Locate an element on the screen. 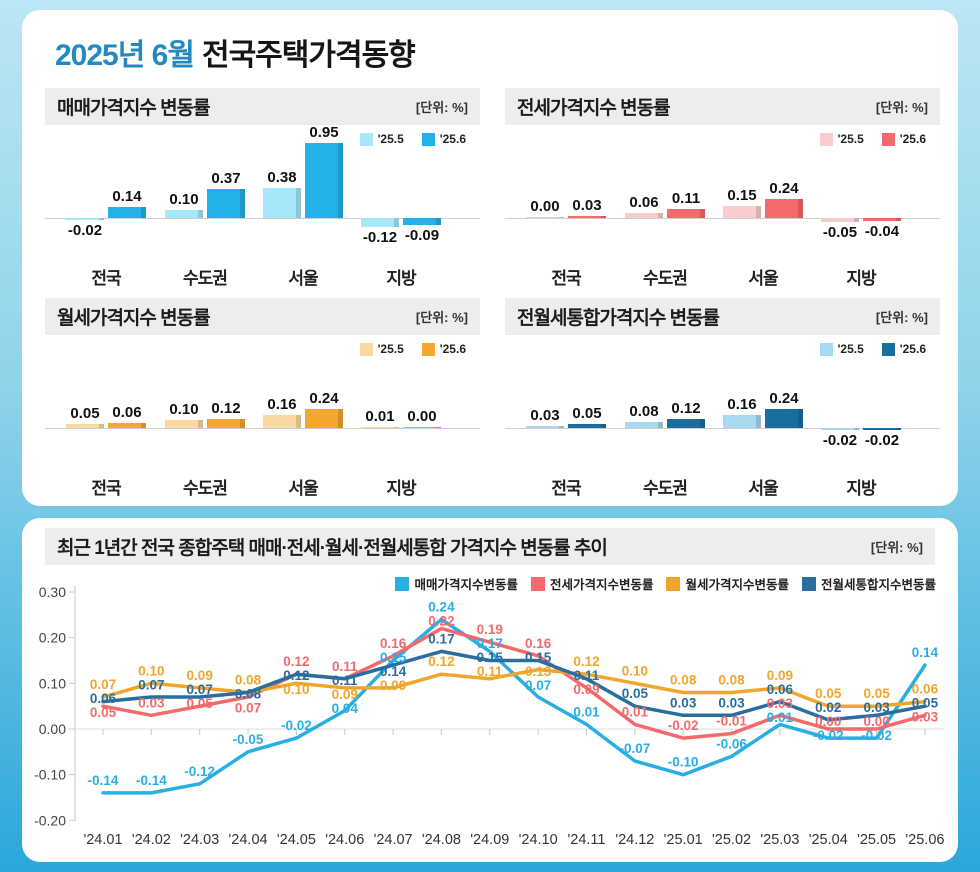  x-axis-tick-label: '24.10 is located at coordinates (538, 840).